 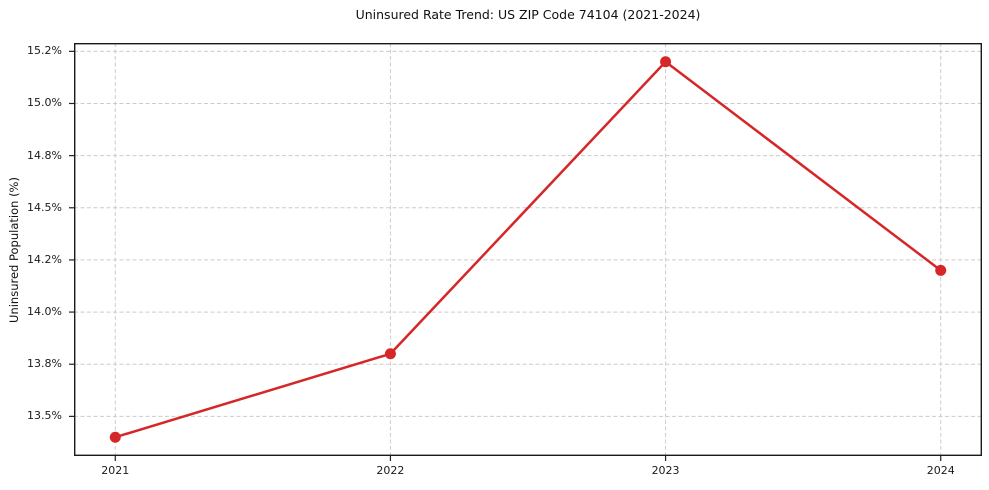 I want to click on data-point-2024, so click(x=941, y=270).